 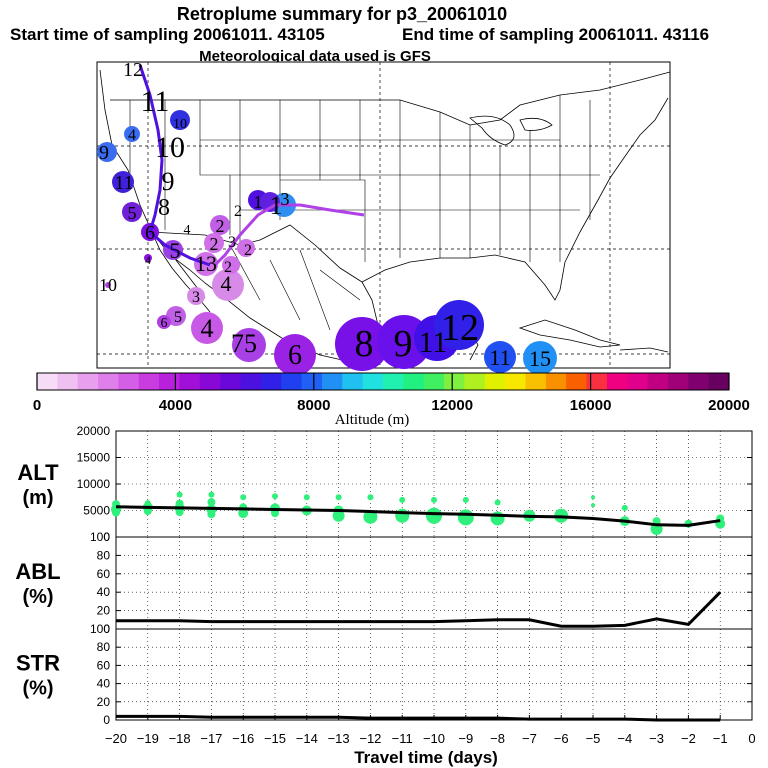 What do you see at coordinates (511, 130) in the screenshot?
I see `great-lakes` at bounding box center [511, 130].